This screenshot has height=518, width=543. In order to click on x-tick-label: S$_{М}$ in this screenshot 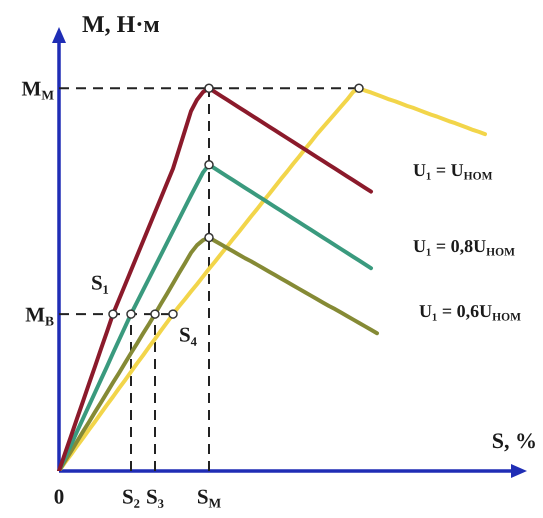, I will do `click(209, 497)`.